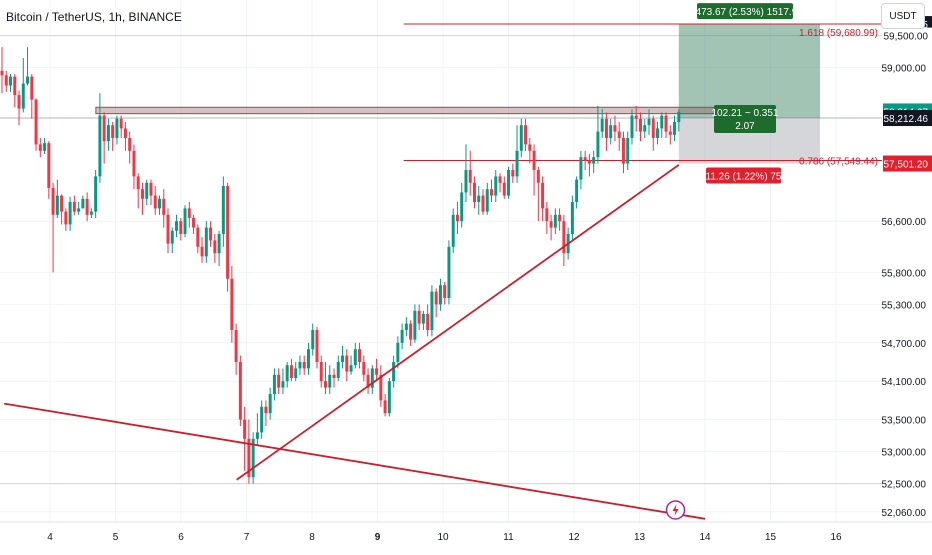  Describe the element at coordinates (508, 537) in the screenshot. I see `date-tick: 11` at that location.